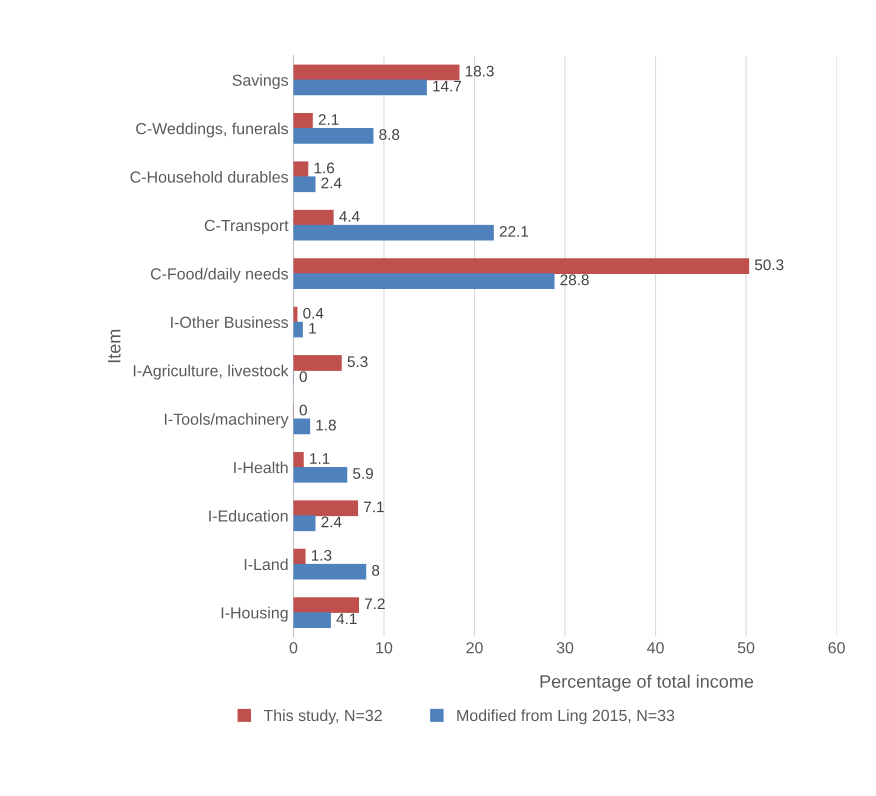 The height and width of the screenshot is (796, 876). Describe the element at coordinates (346, 619) in the screenshot. I see `data-label: 4.1` at that location.